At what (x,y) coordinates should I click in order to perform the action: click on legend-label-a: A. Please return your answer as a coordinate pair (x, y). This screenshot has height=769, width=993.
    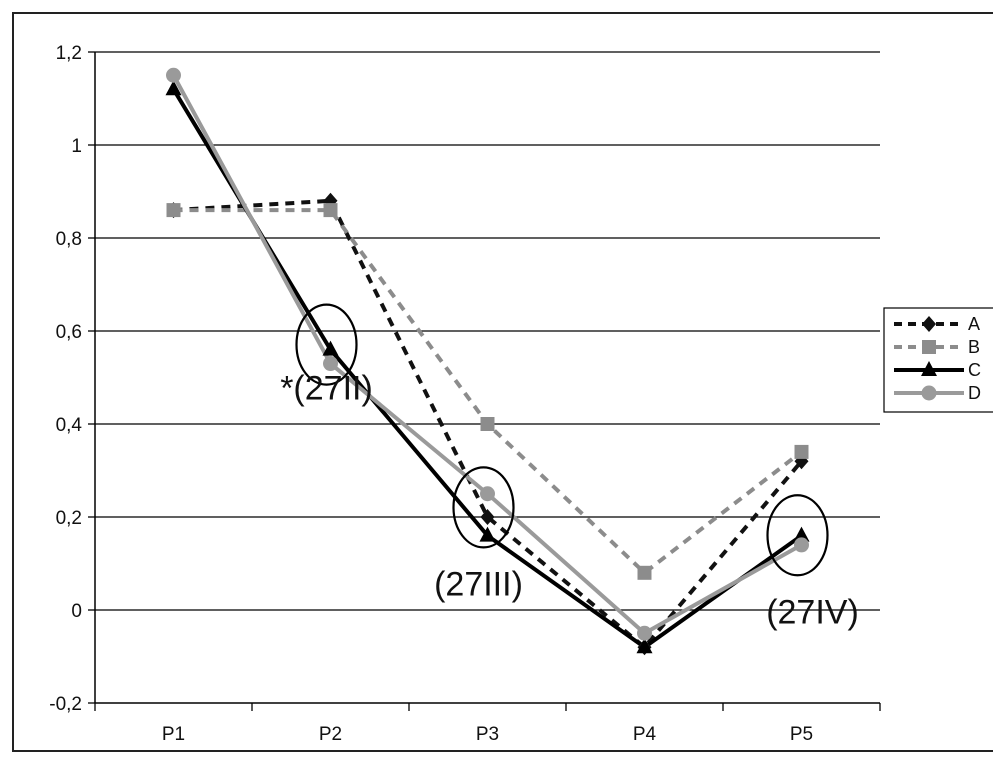
    Looking at the image, I should click on (974, 324).